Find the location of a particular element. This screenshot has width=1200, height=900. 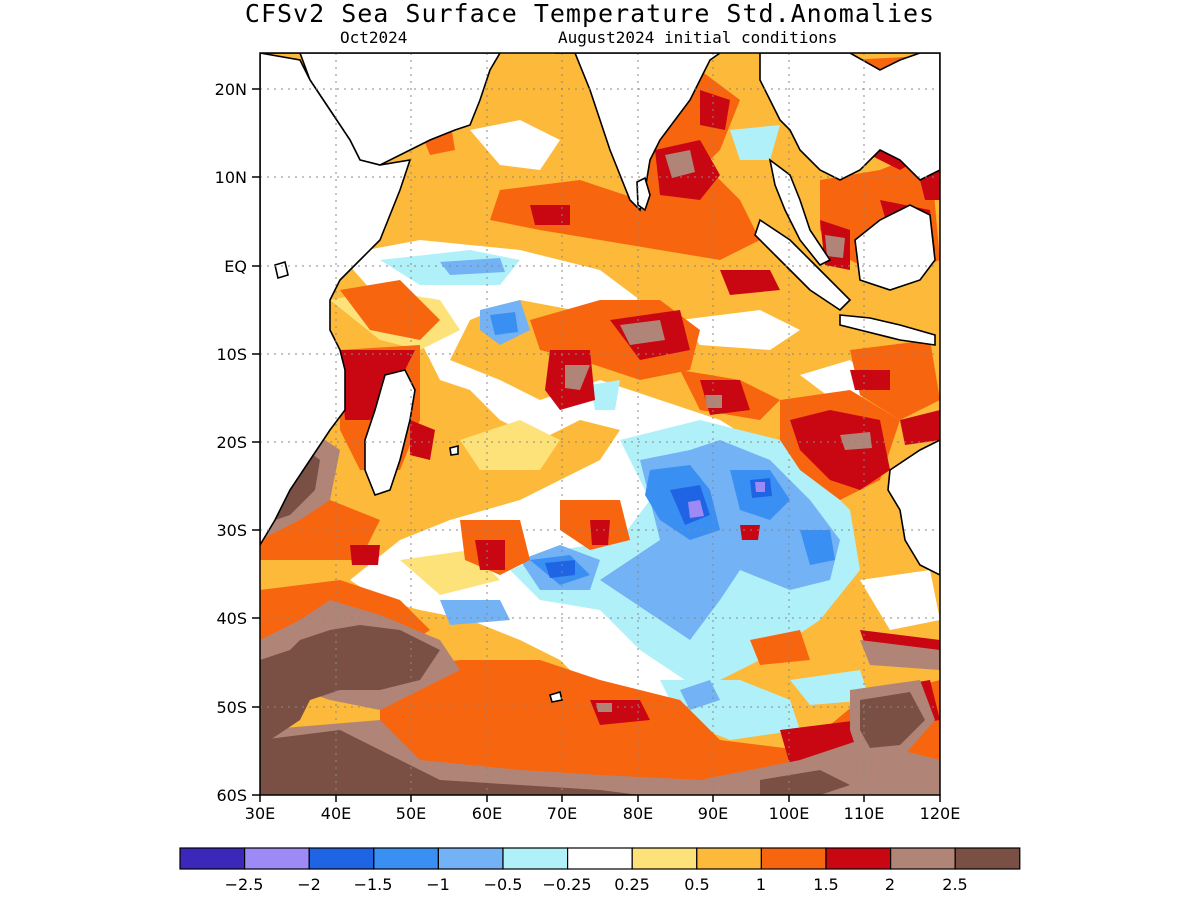

colorbar-label: −0.5 is located at coordinates (503, 884).